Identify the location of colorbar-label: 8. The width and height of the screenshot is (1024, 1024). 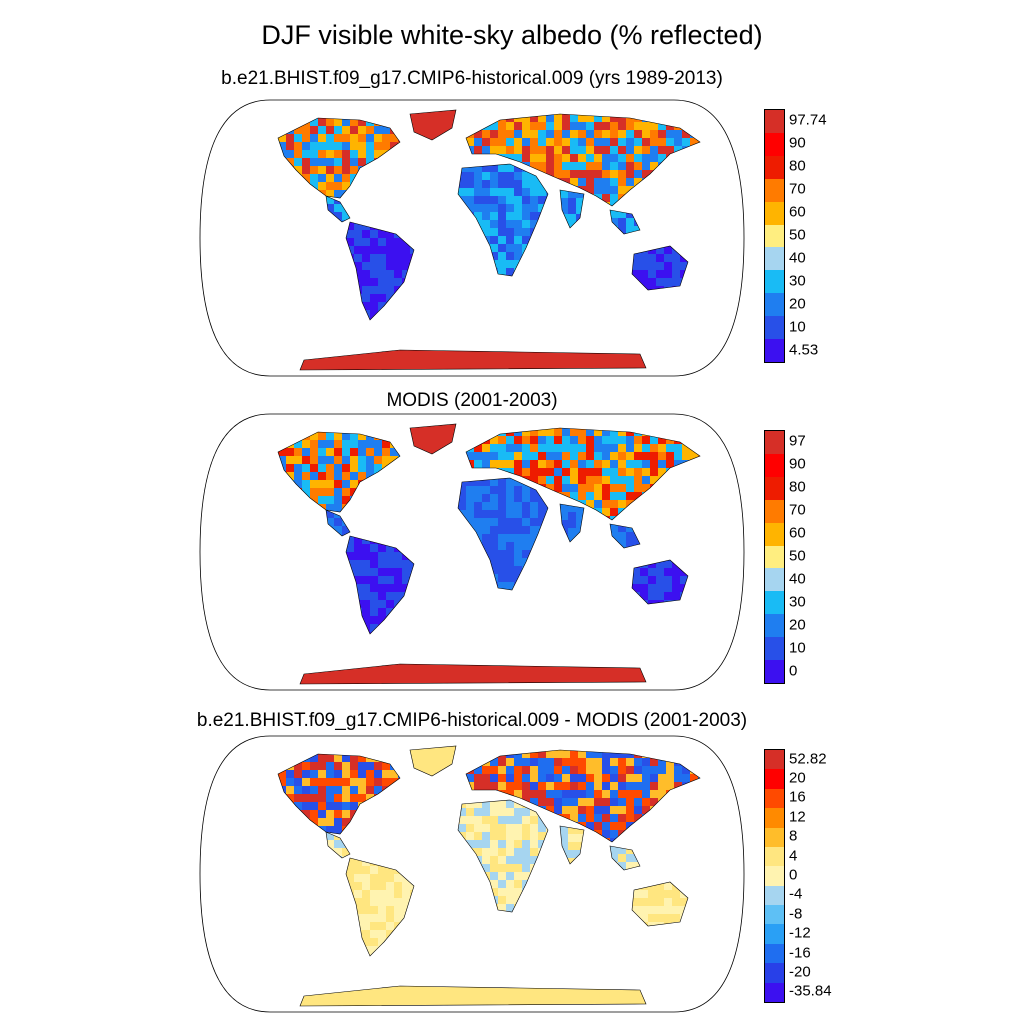
(793, 836).